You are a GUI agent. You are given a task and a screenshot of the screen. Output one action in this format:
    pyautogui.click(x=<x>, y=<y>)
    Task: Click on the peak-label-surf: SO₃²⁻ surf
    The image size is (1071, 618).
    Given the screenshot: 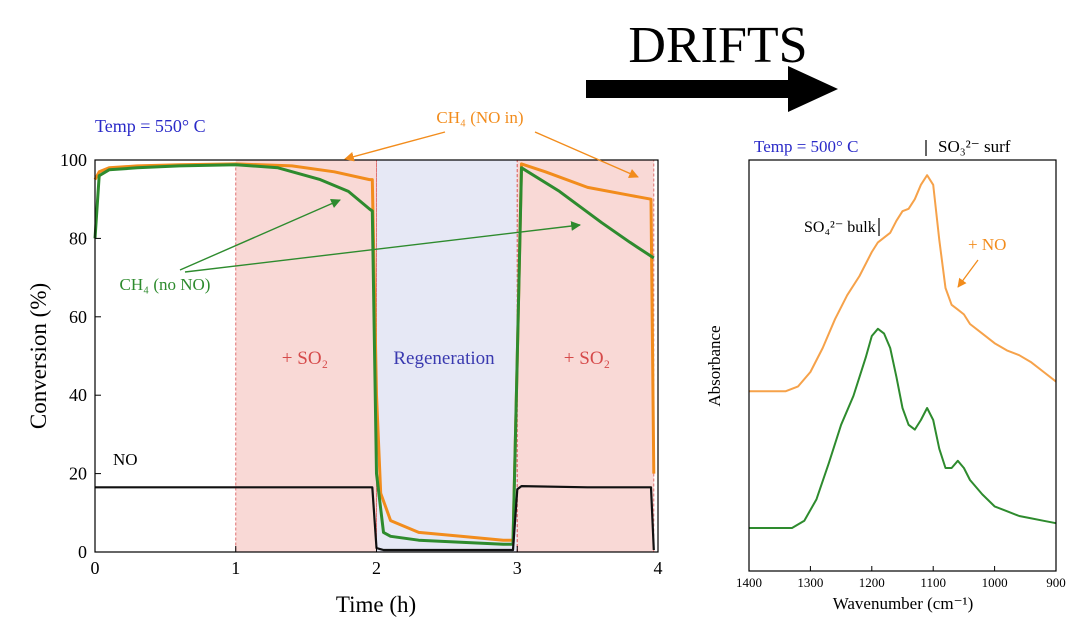 What is the action you would take?
    pyautogui.click(x=974, y=146)
    